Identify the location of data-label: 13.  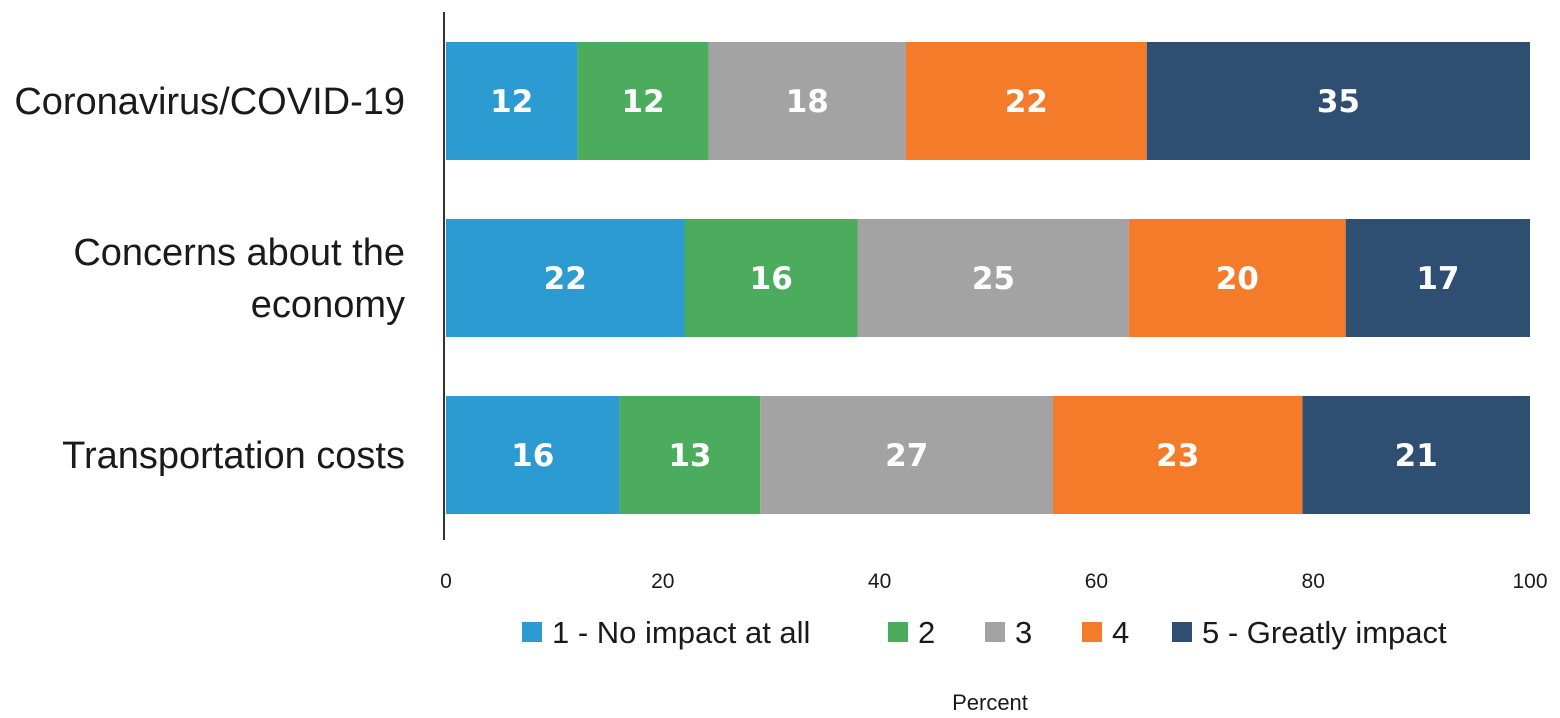
(689, 456).